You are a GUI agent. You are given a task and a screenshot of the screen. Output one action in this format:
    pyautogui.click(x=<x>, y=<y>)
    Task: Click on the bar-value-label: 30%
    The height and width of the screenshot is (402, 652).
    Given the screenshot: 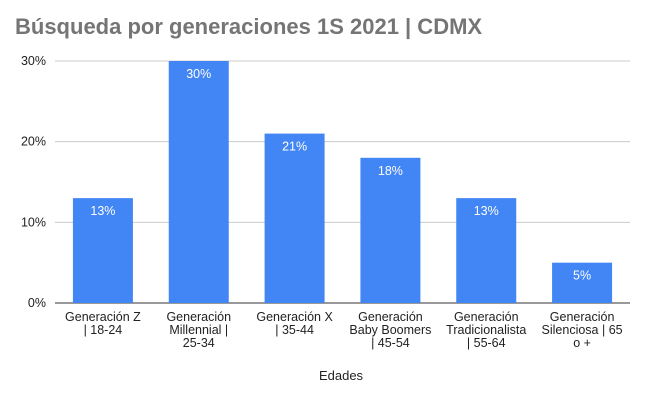 What is the action you would take?
    pyautogui.click(x=198, y=74)
    